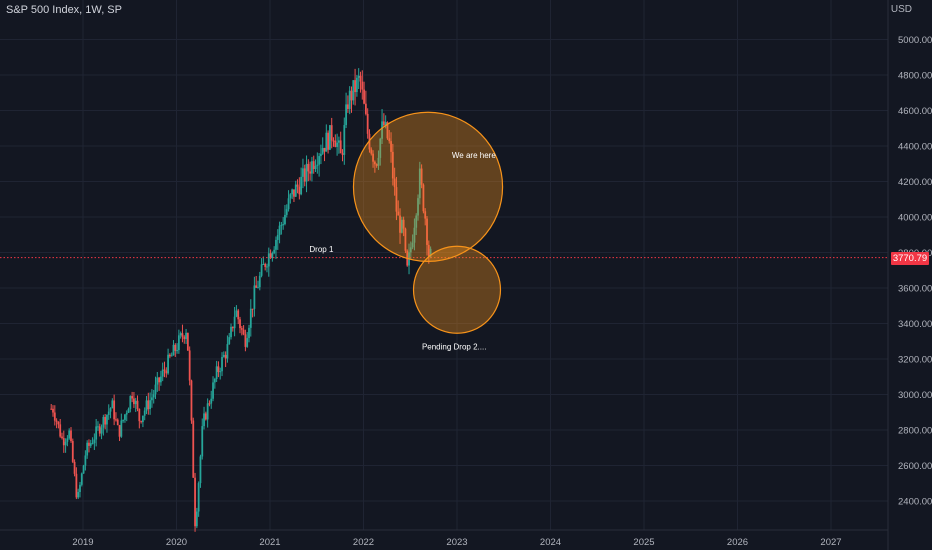 The image size is (932, 550). Describe the element at coordinates (915, 466) in the screenshot. I see `y-tick-label: 2600.00` at that location.